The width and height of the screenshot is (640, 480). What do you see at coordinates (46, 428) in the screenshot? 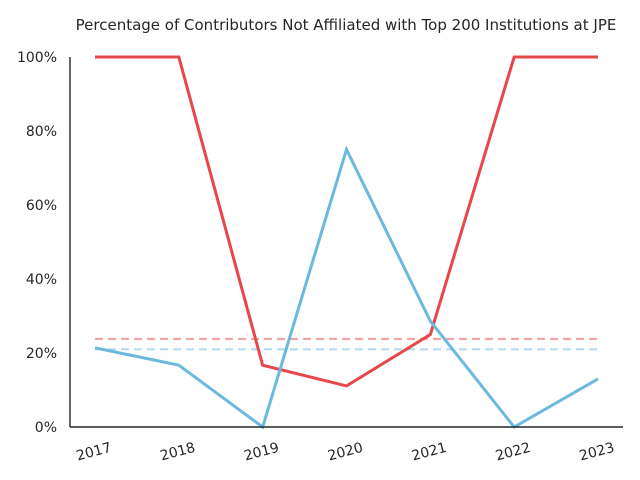
I see `y-tick-label: 0%` at bounding box center [46, 428].